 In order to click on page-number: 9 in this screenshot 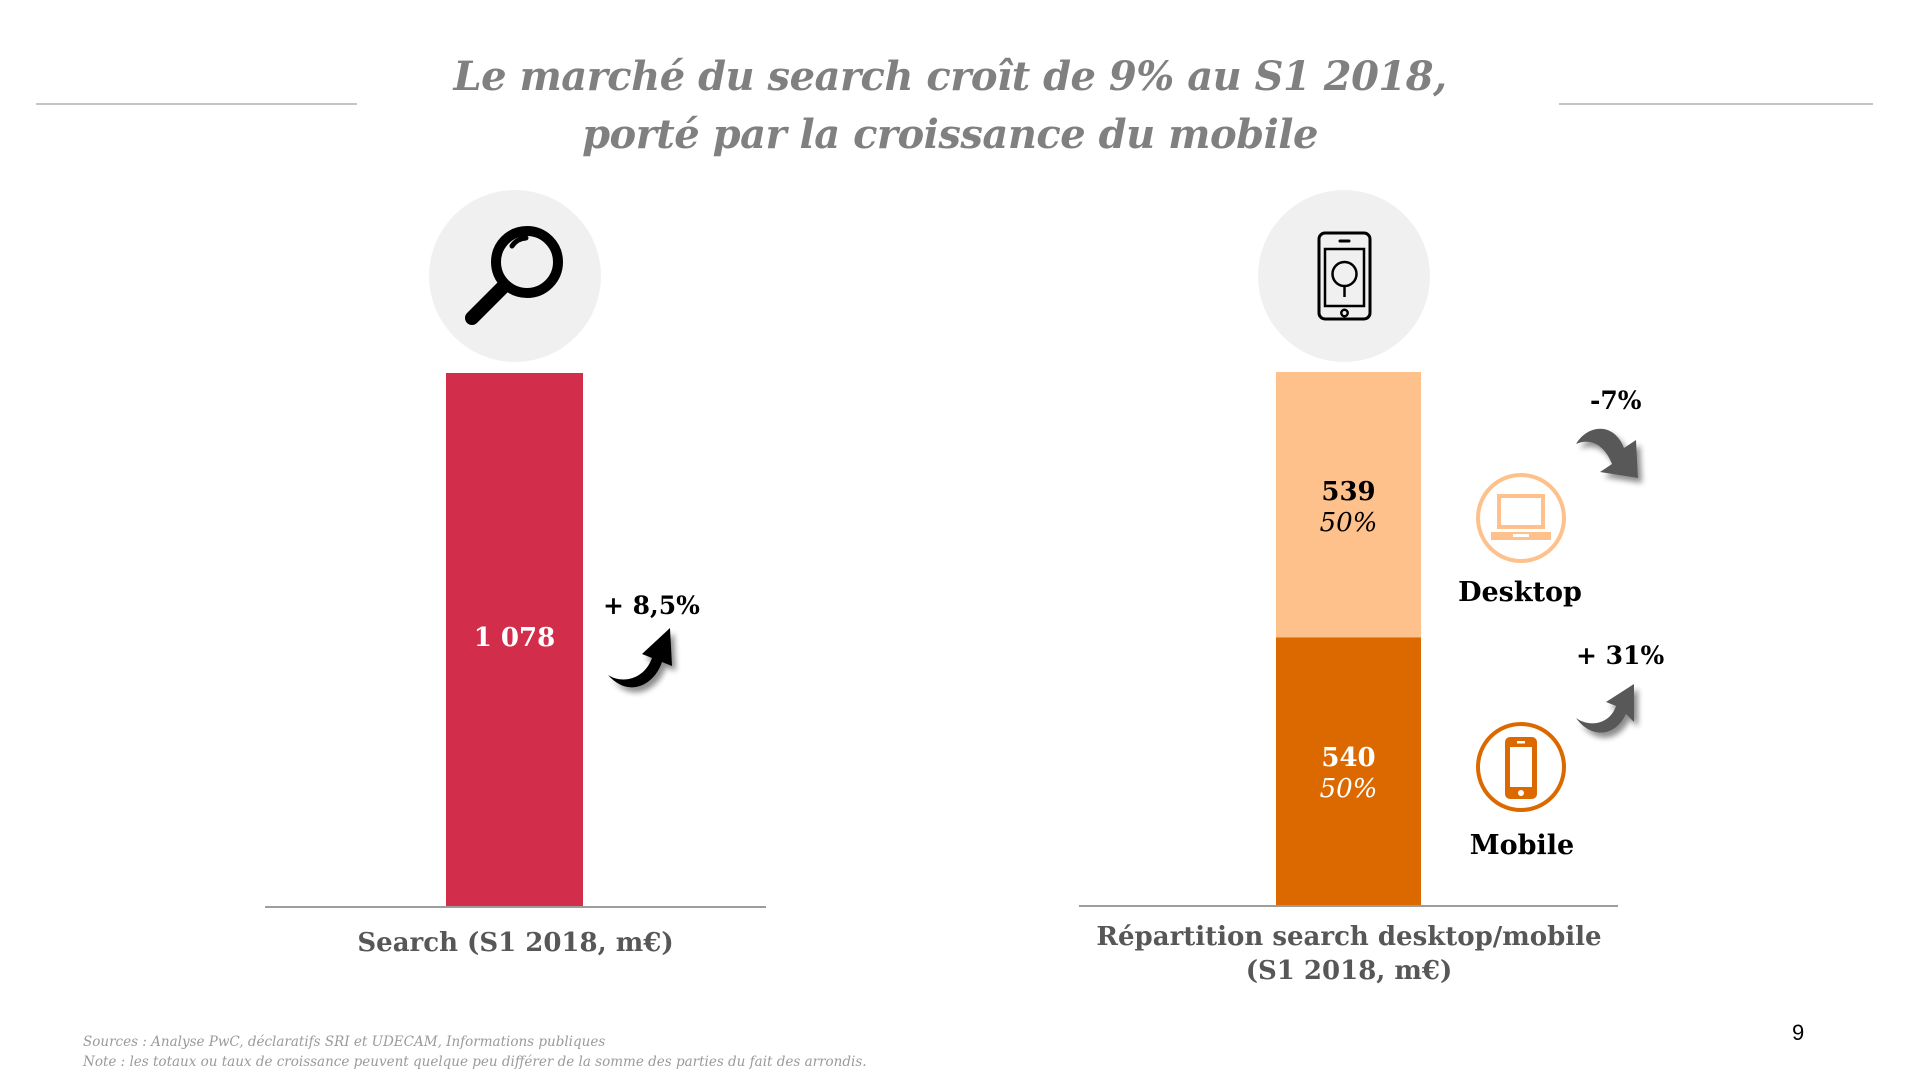, I will do `click(1798, 1032)`.